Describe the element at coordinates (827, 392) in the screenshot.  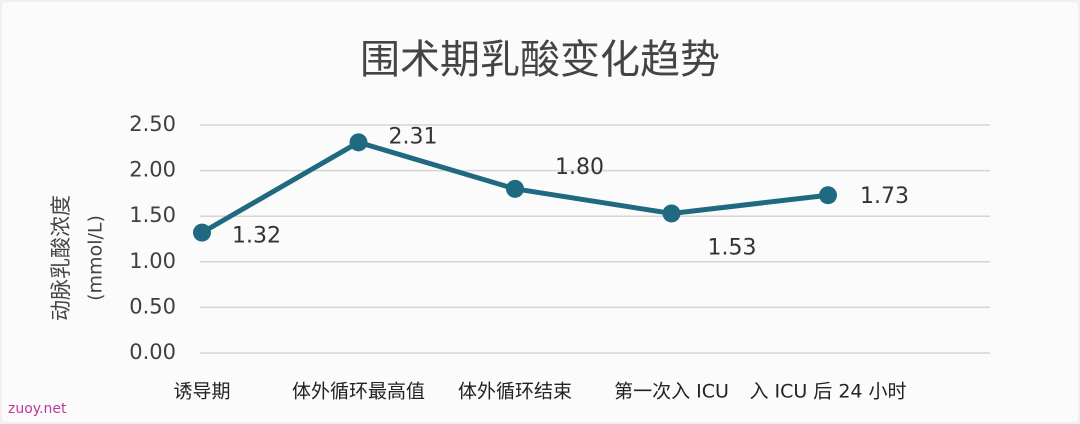
I see `x-tick-label: 入 ICU 后 24 小时` at that location.